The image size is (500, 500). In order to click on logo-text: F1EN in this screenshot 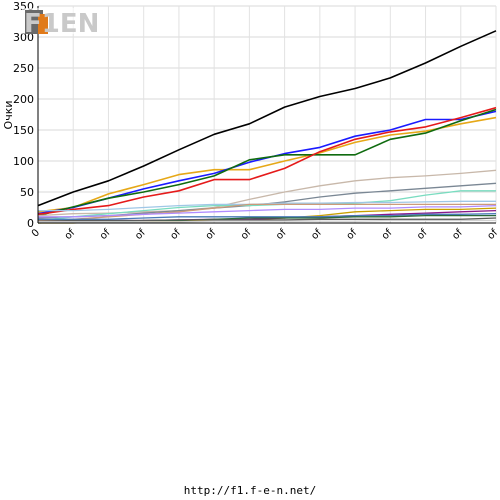, I will do `click(61, 22)`.